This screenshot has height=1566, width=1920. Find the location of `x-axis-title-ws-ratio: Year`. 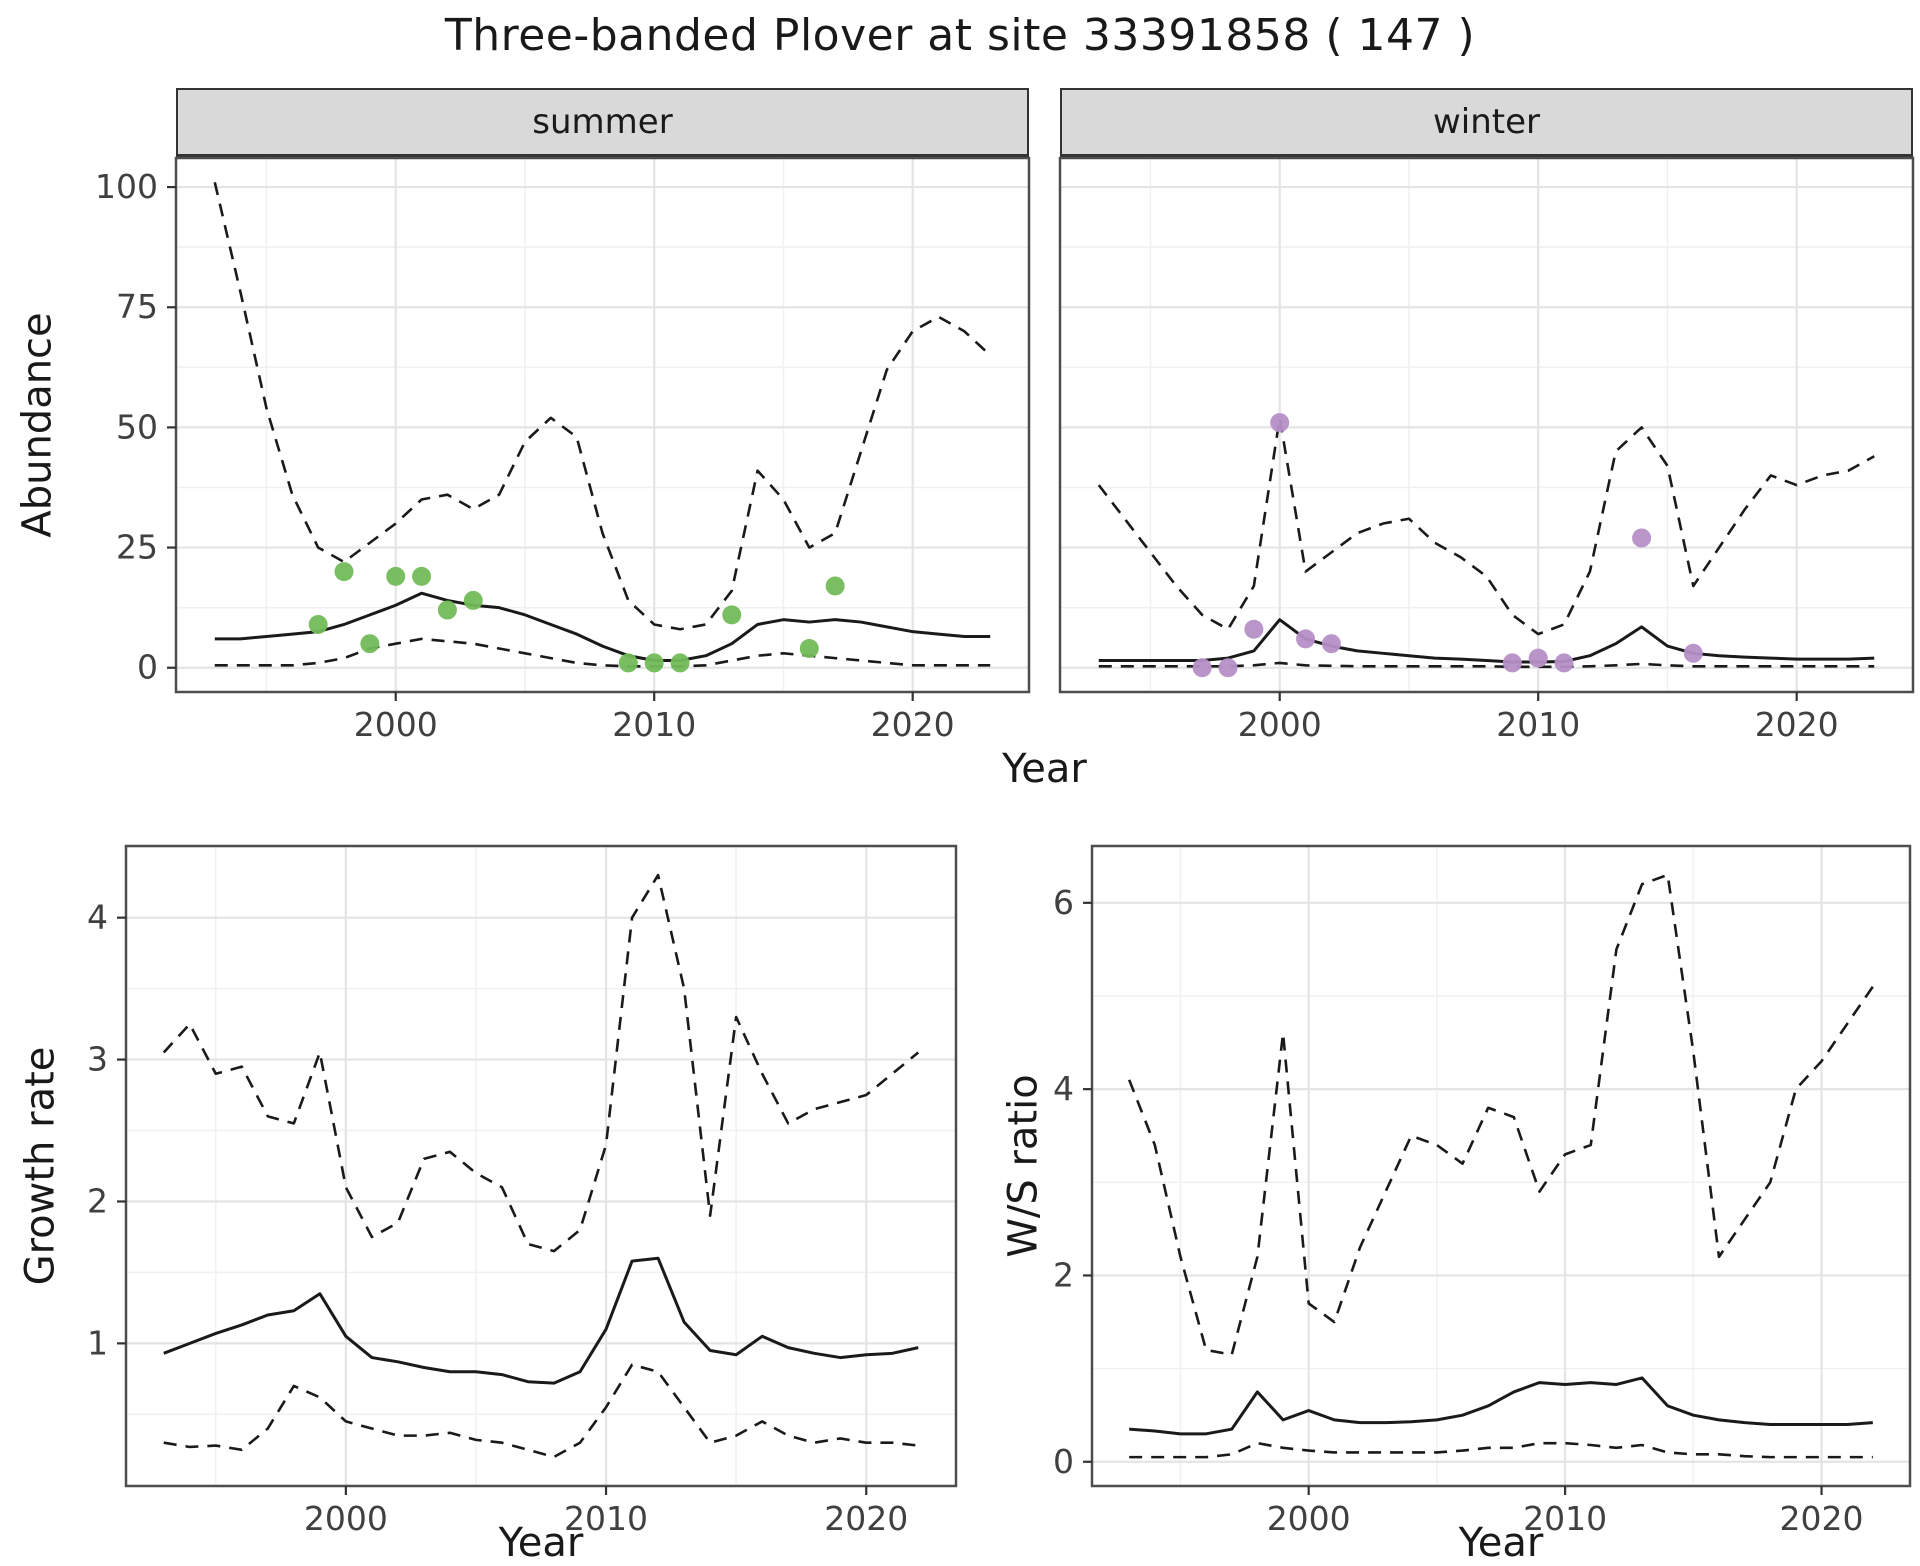

x-axis-title-ws-ratio: Year is located at coordinates (1501, 1543).